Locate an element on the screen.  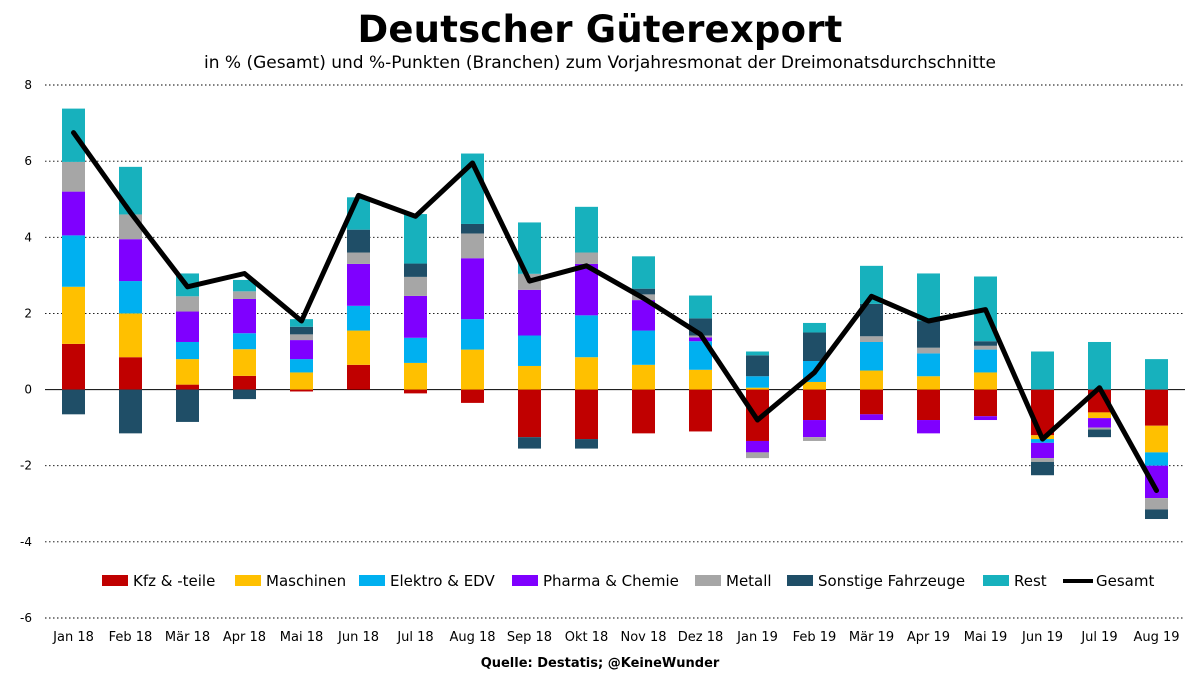
y-tick-label: 6 is located at coordinates (28, 161).